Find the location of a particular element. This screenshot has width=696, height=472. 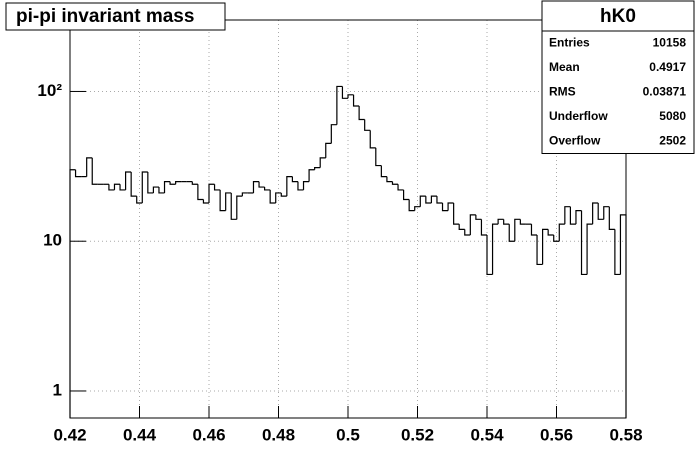

y-tick-label: 1 is located at coordinates (57, 389).